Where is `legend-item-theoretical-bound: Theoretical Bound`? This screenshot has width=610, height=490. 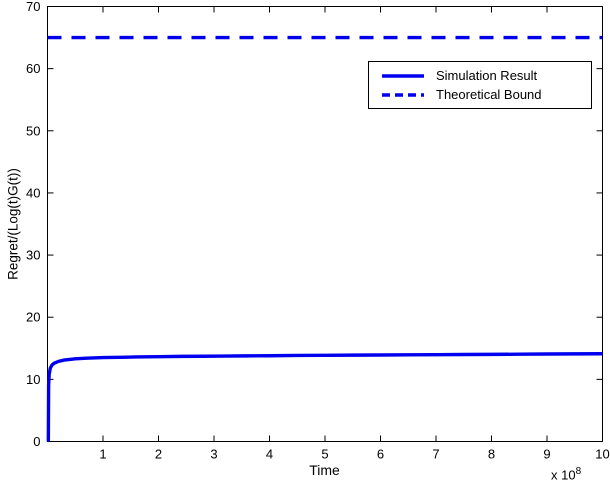 legend-item-theoretical-bound: Theoretical Bound is located at coordinates (485, 95).